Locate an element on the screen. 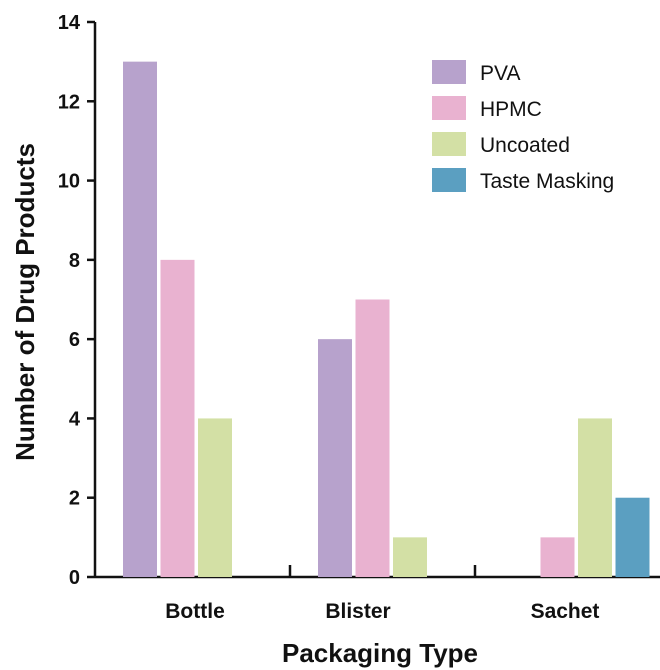 This screenshot has height=670, width=660. bar-hpmc-sachet is located at coordinates (557, 557).